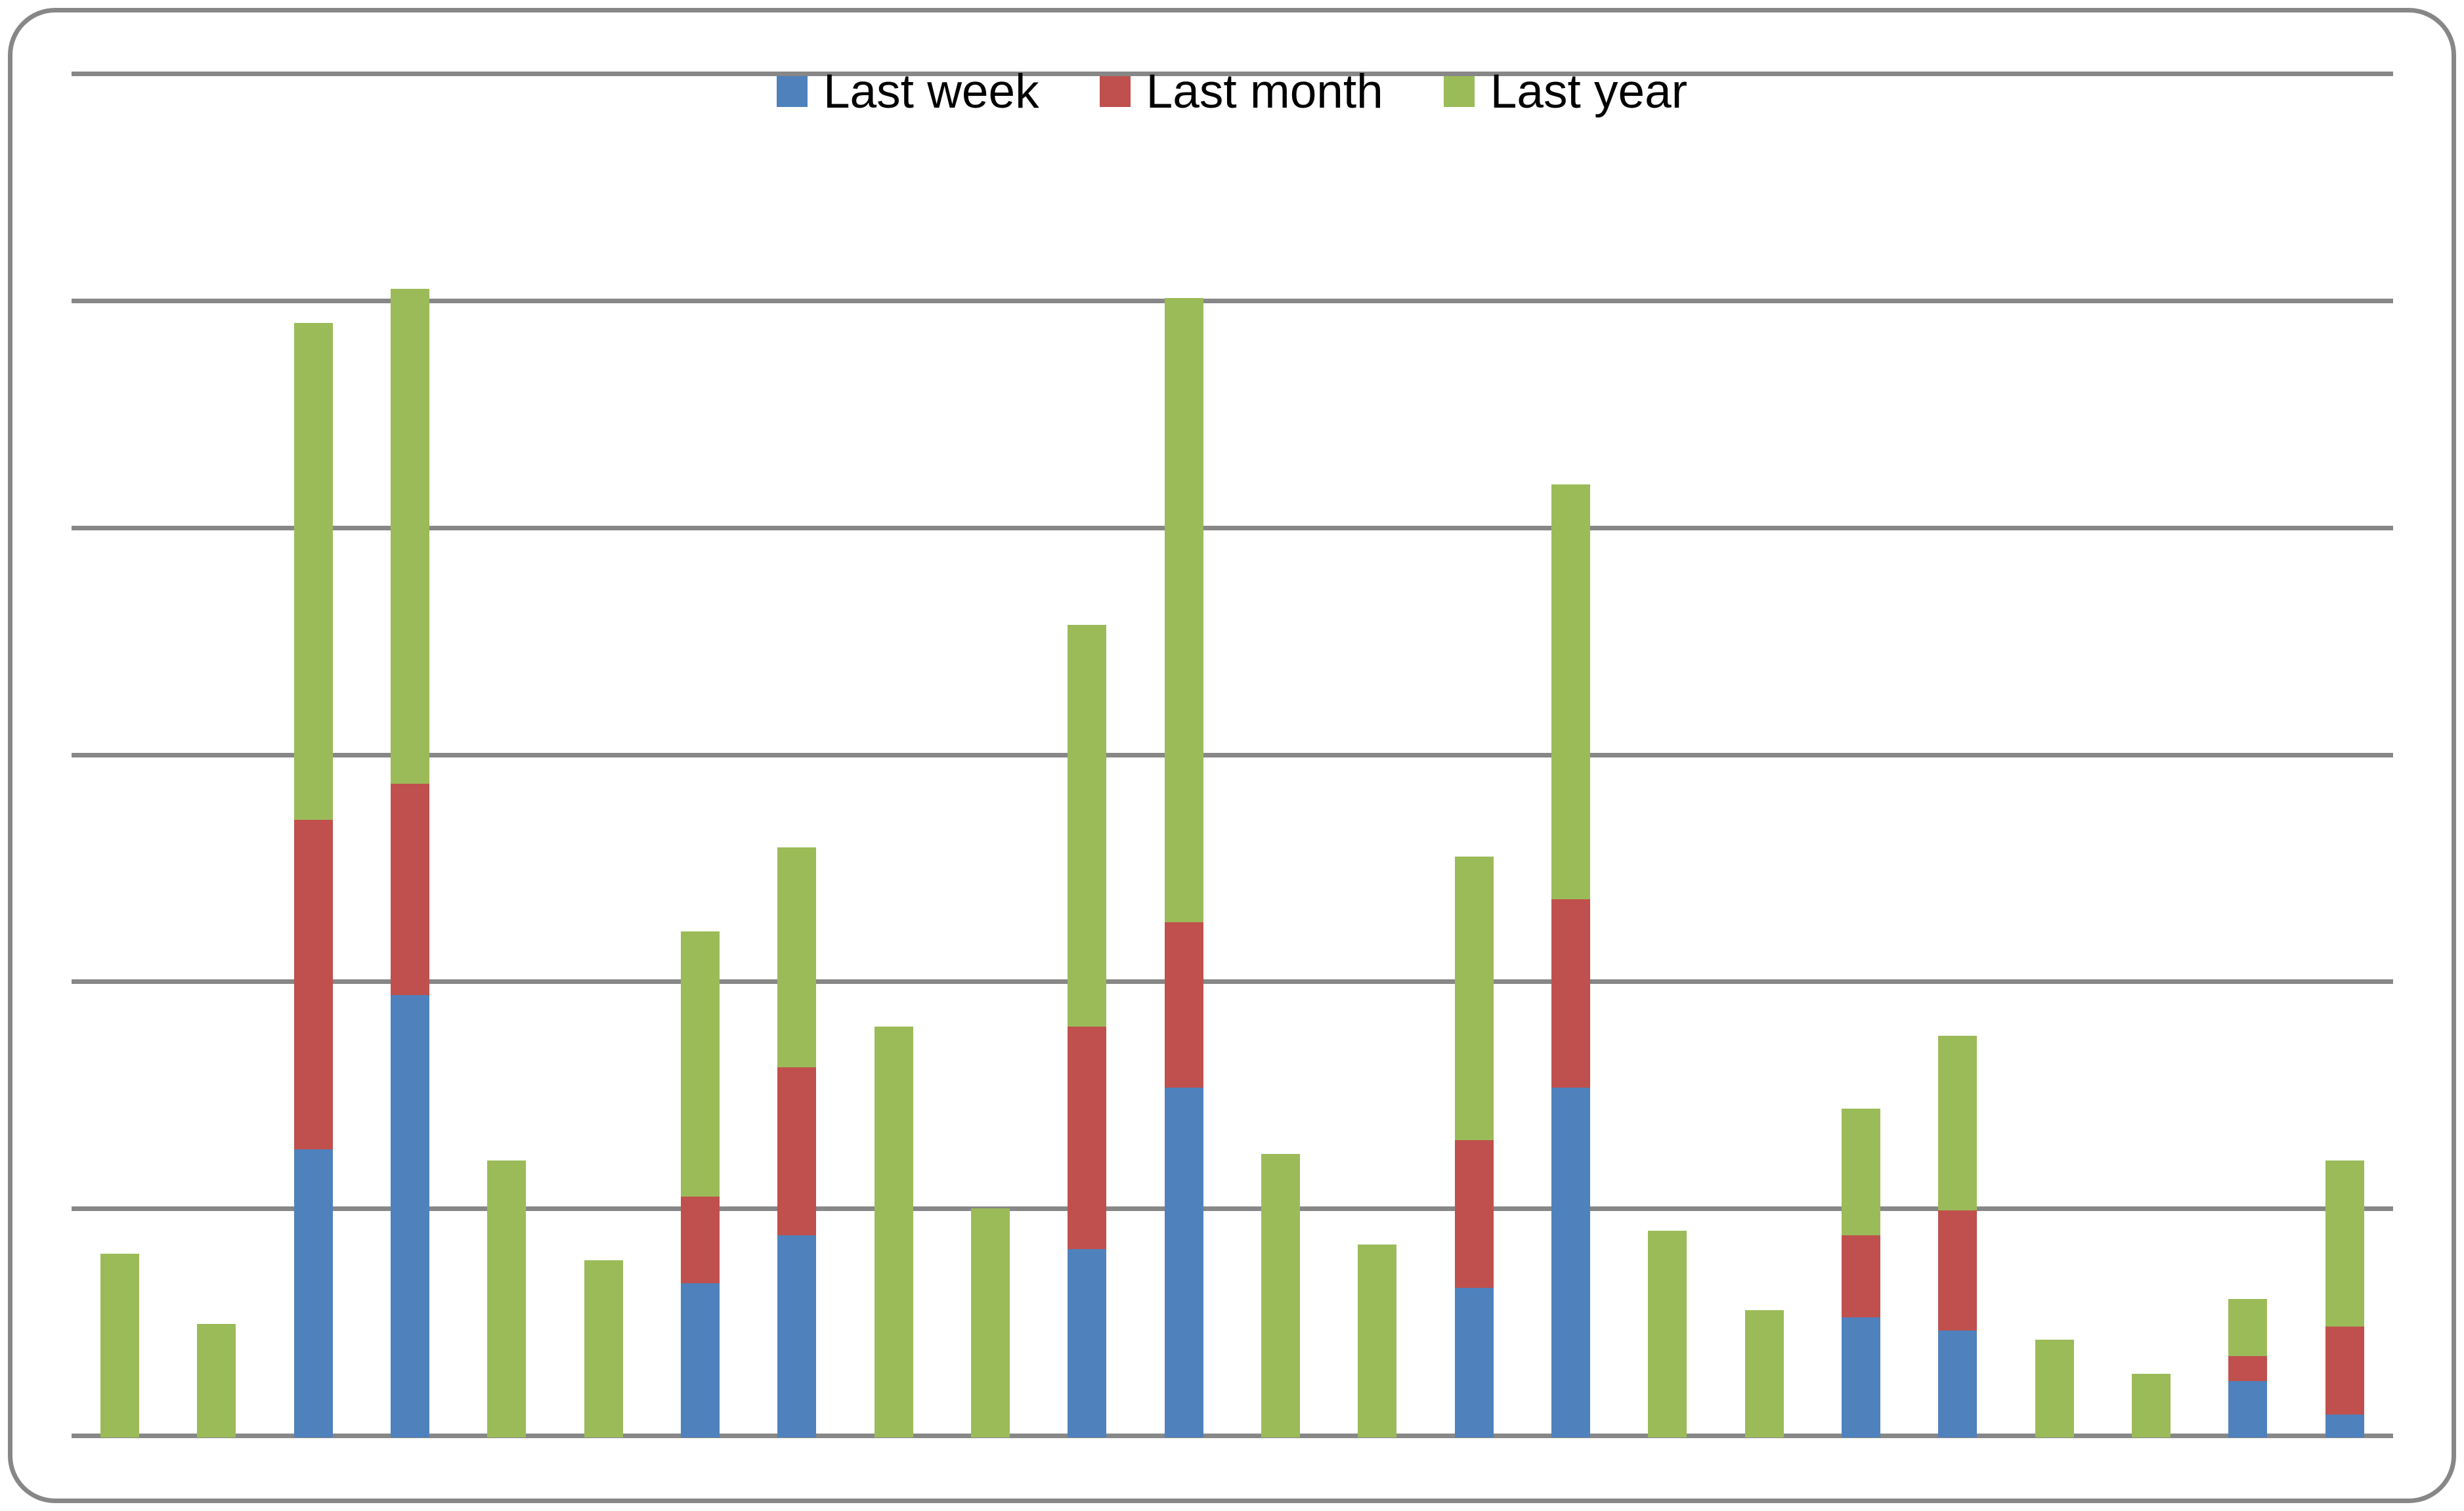 The image size is (2464, 1511). I want to click on legend-item-last-week: Last week, so click(907, 91).